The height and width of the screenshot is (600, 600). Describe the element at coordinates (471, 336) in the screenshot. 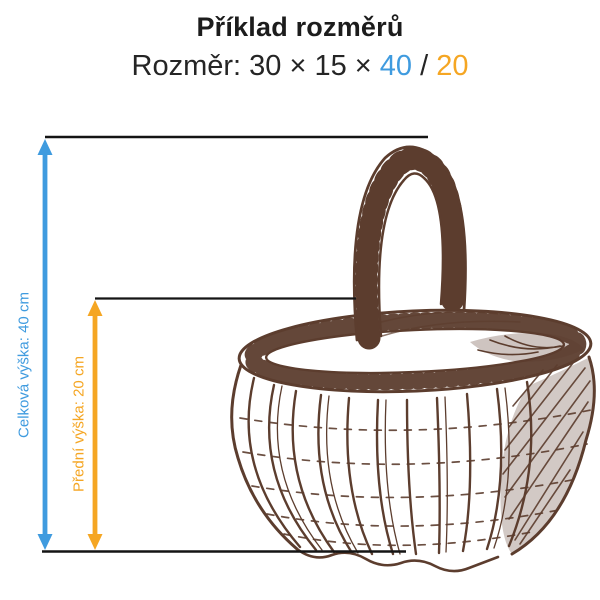

I see `basket-opening-shading` at that location.